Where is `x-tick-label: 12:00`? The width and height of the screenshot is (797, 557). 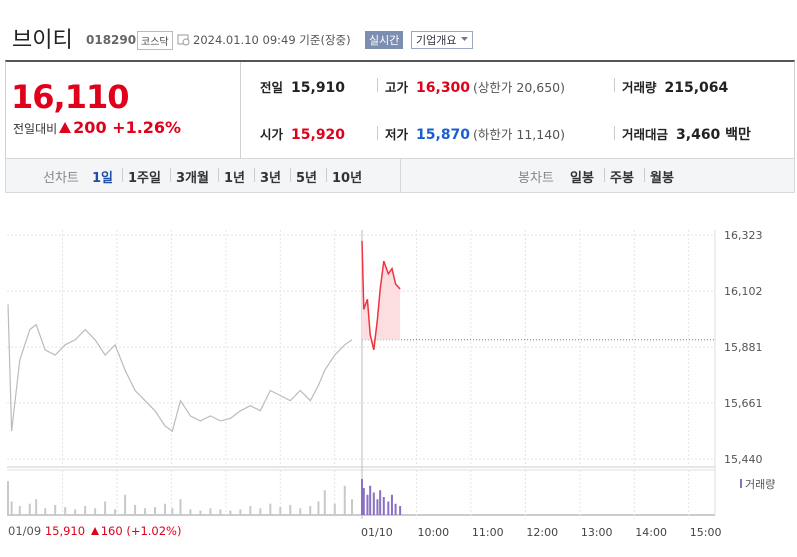 x-tick-label: 12:00 is located at coordinates (542, 532).